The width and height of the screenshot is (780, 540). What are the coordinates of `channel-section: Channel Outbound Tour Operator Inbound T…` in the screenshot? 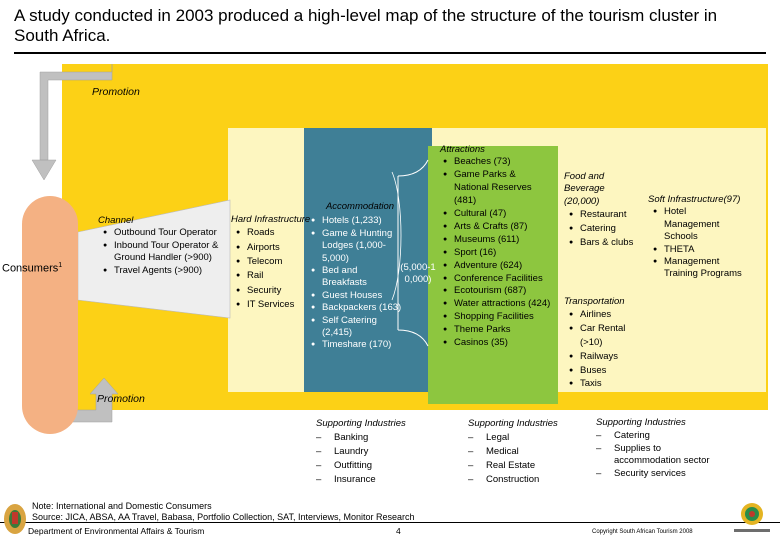 It's located at (160, 246).